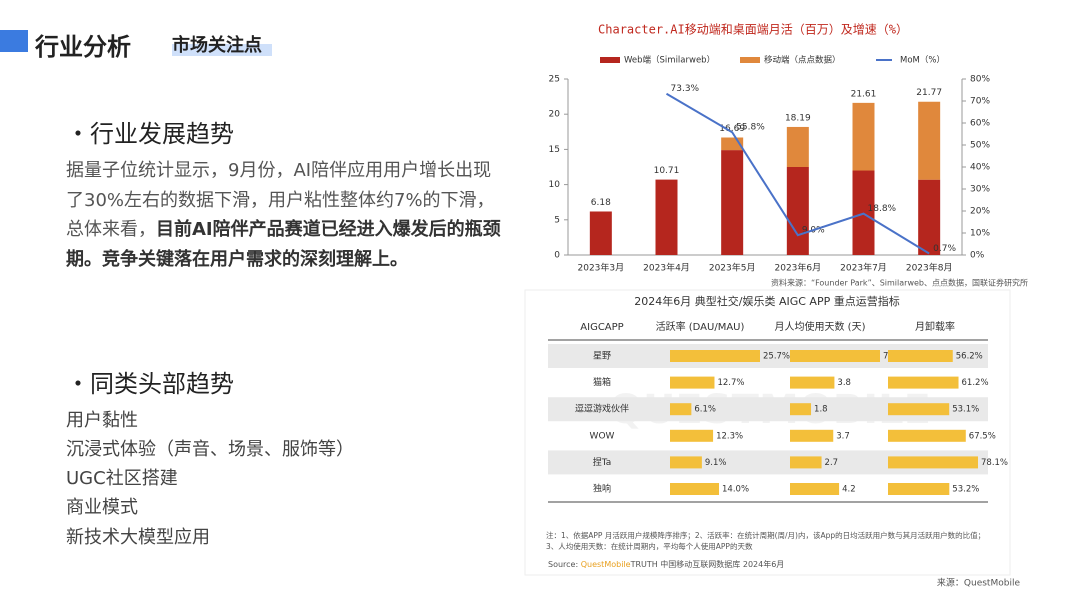  Describe the element at coordinates (283, 244) in the screenshot. I see `paragraph-bold: 目前AI陪伴产品赛道已经进入爆发后的瓶颈期。竞争关键落在用户需求的深刻理解上。` at that location.